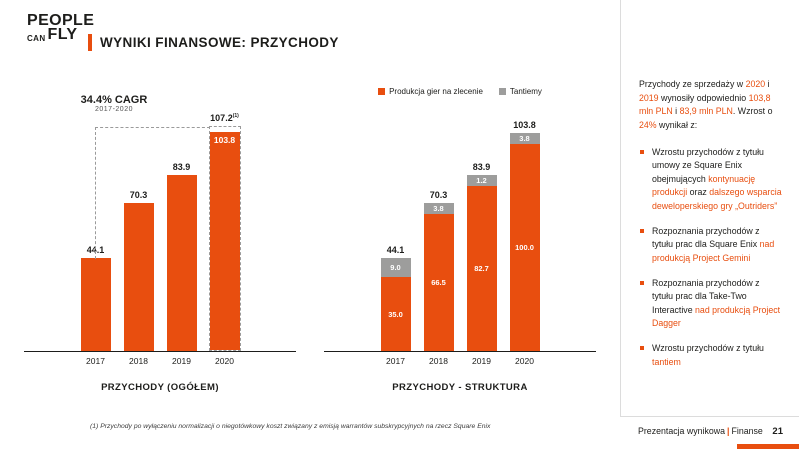 This screenshot has height=449, width=799. I want to click on production-segment: 82.7, so click(481, 268).